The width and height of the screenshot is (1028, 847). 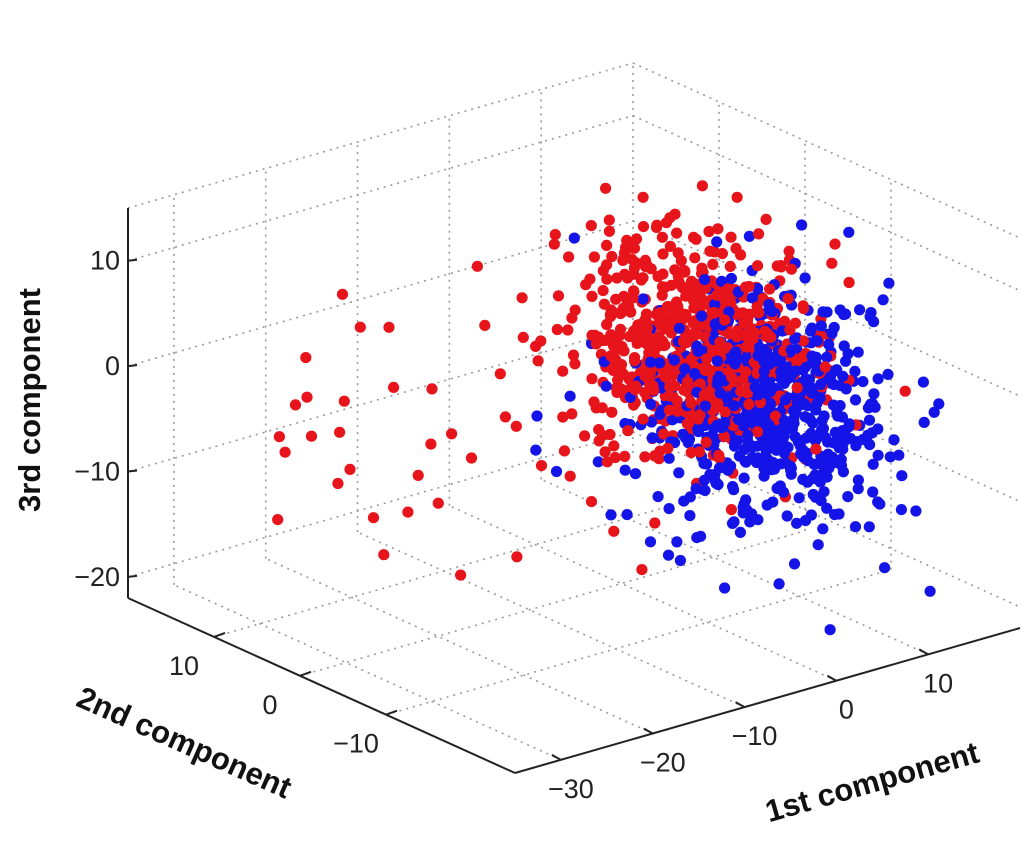 I want to click on z-tick-label: −20, so click(x=97, y=577).